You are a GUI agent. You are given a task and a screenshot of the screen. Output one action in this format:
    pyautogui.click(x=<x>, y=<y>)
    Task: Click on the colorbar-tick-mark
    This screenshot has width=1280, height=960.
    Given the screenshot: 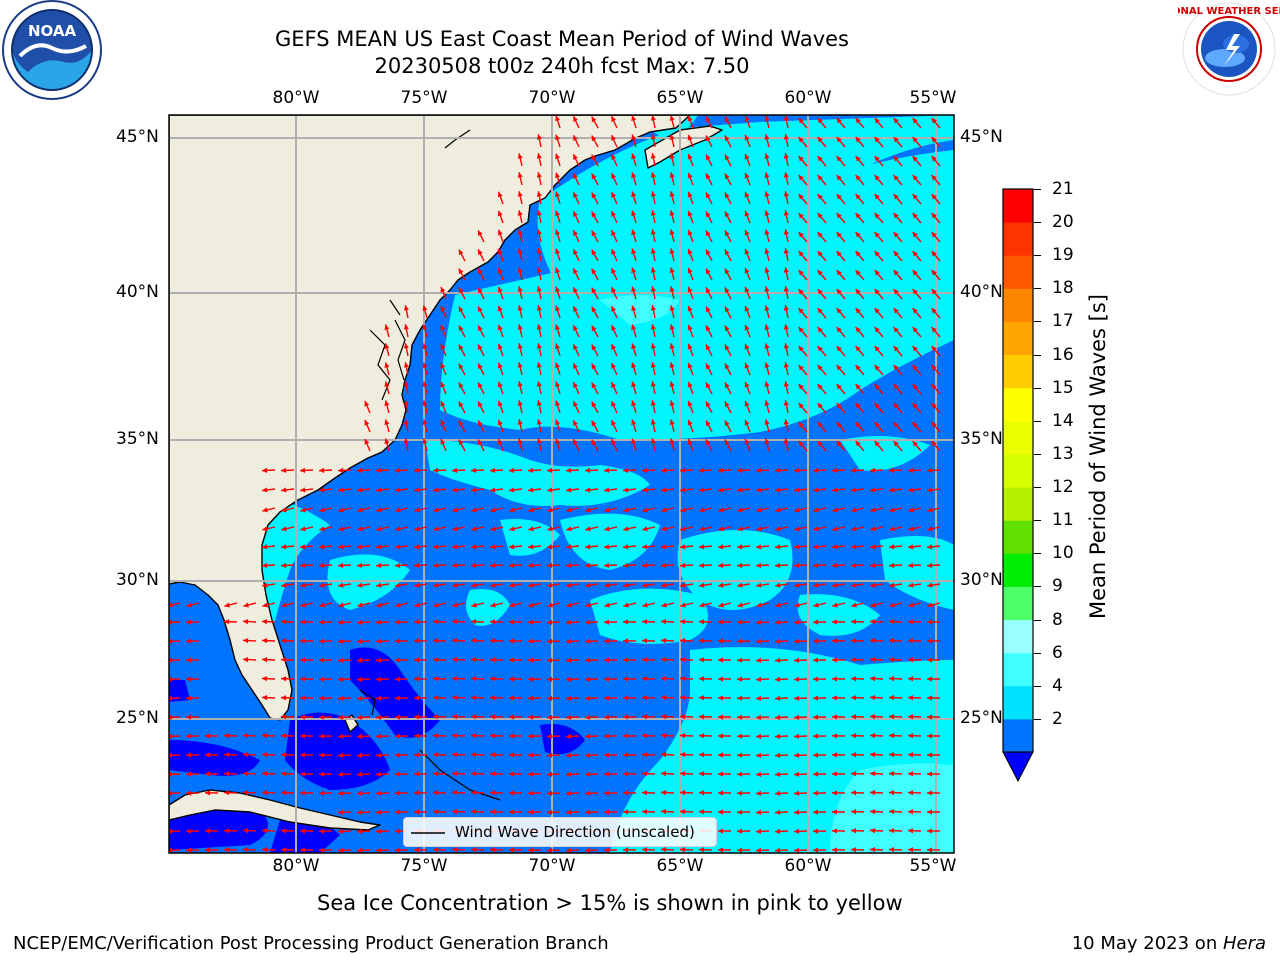 What is the action you would take?
    pyautogui.click(x=1037, y=454)
    